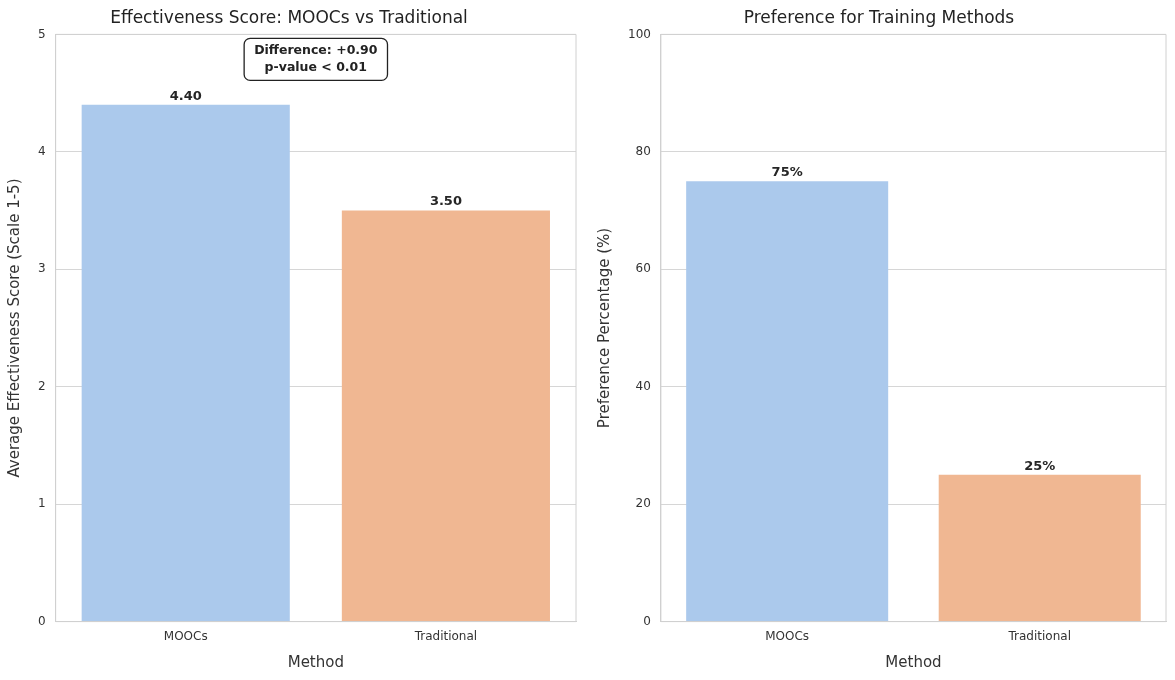 The height and width of the screenshot is (680, 1175). What do you see at coordinates (603, 328) in the screenshot?
I see `y-axis-title: Preference Percentage (%)` at bounding box center [603, 328].